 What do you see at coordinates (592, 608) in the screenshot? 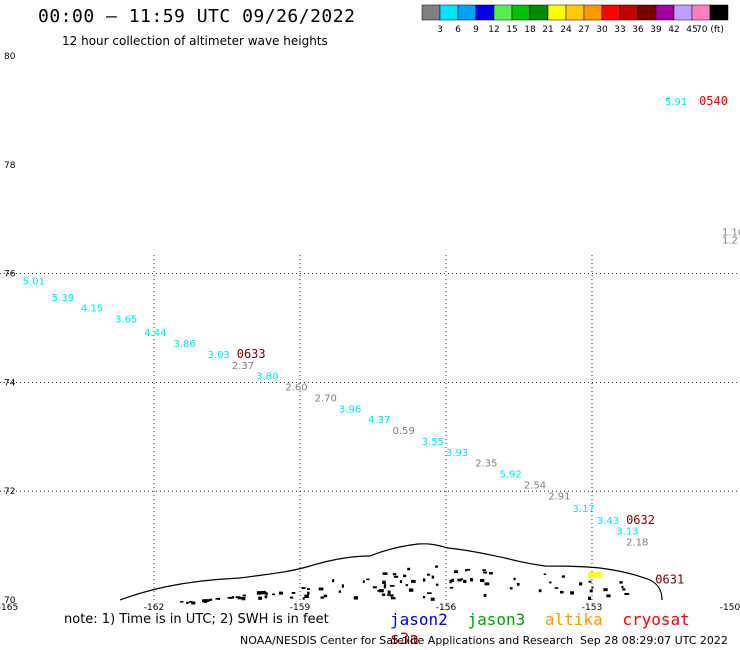
I see `lon-tick-label: -153` at bounding box center [592, 608].